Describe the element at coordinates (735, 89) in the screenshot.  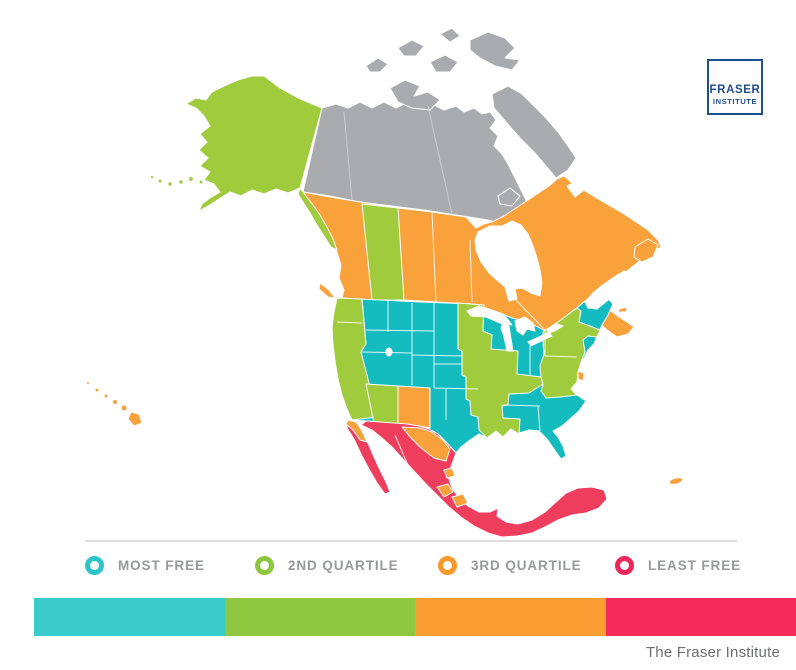
I see `logo-text-fraser: FRASER` at that location.